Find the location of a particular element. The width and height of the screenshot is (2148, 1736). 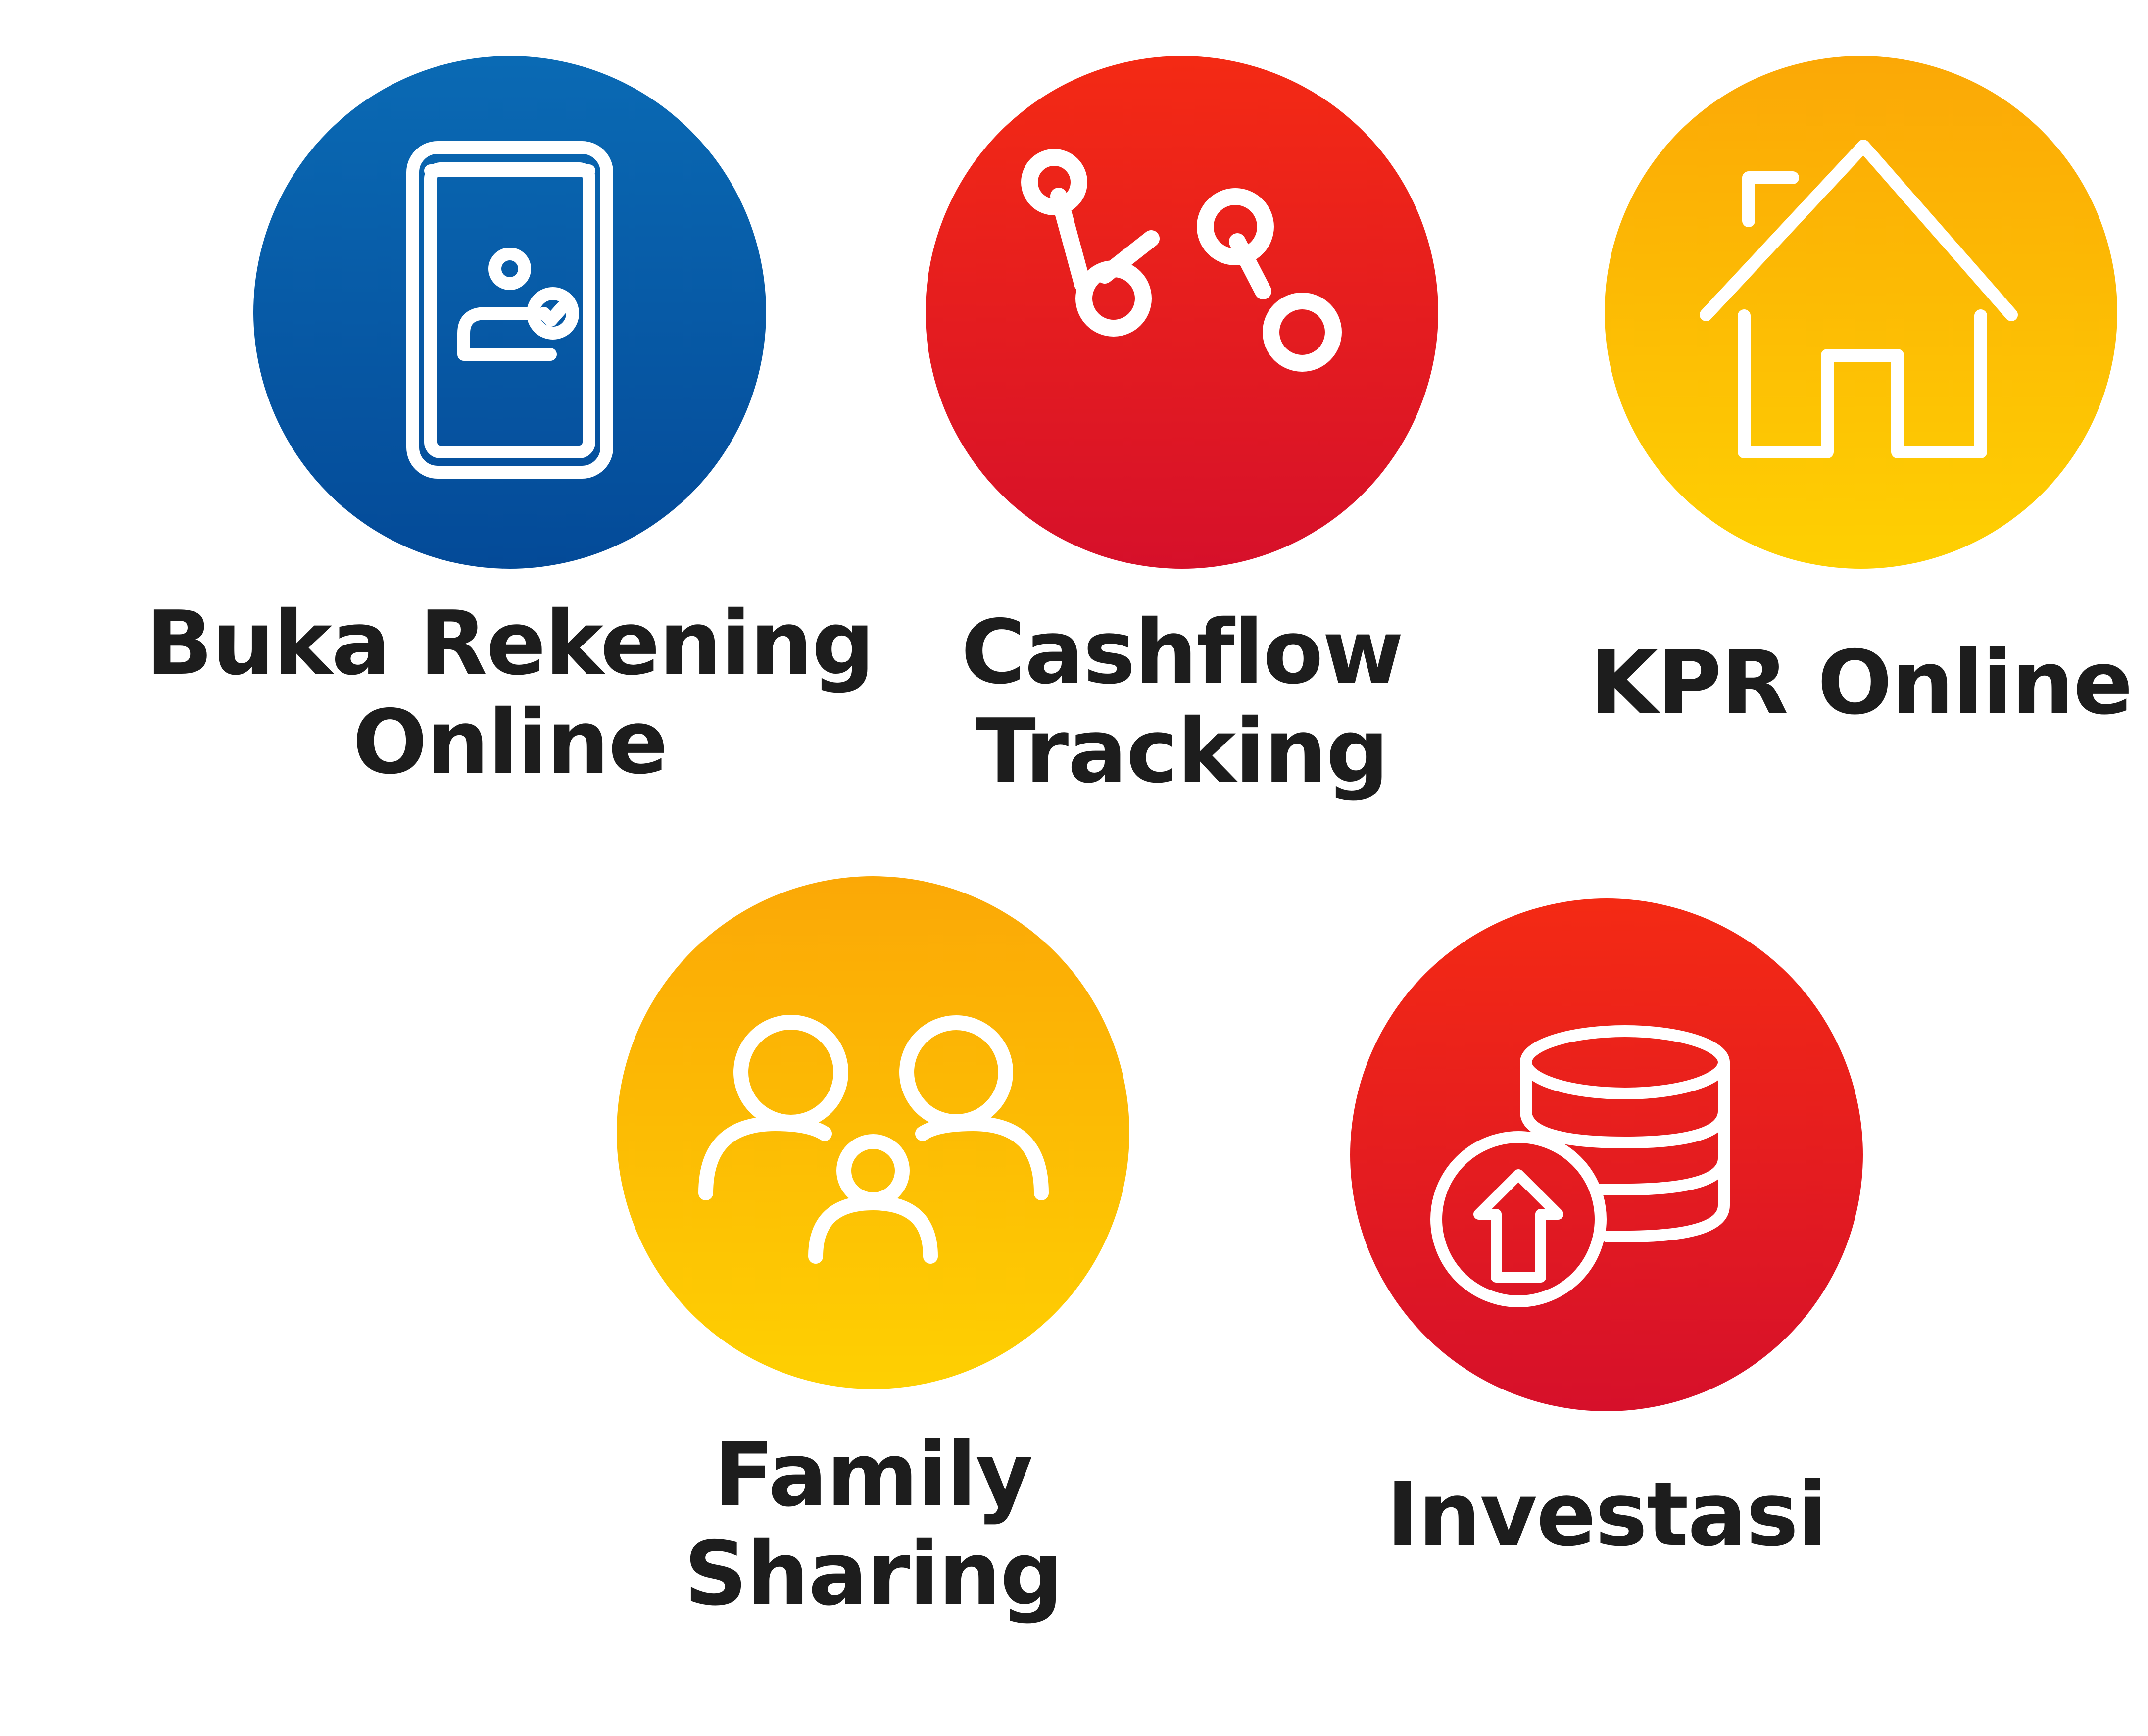

mobile-account-check-icon is located at coordinates (509, 310).